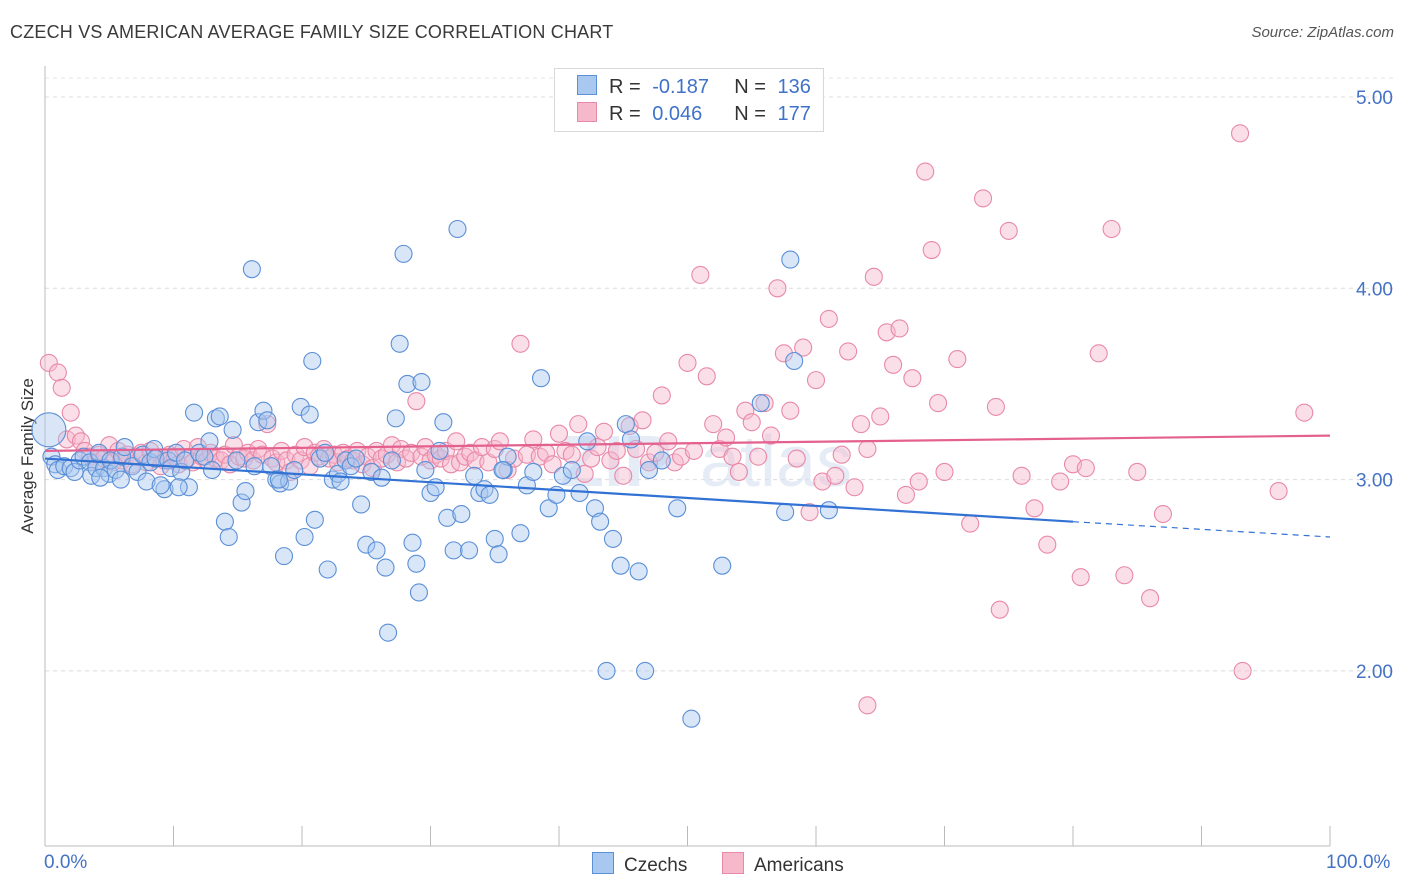  Describe the element at coordinates (680, 87) in the screenshot. I see `czech-r-value: -0.187` at that location.